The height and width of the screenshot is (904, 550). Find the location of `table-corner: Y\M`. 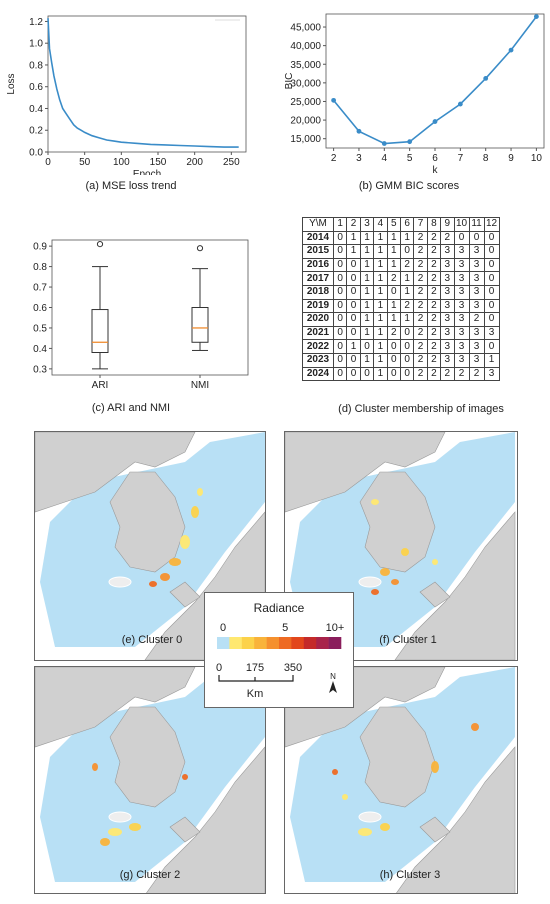

table-corner: Y\M is located at coordinates (318, 224).